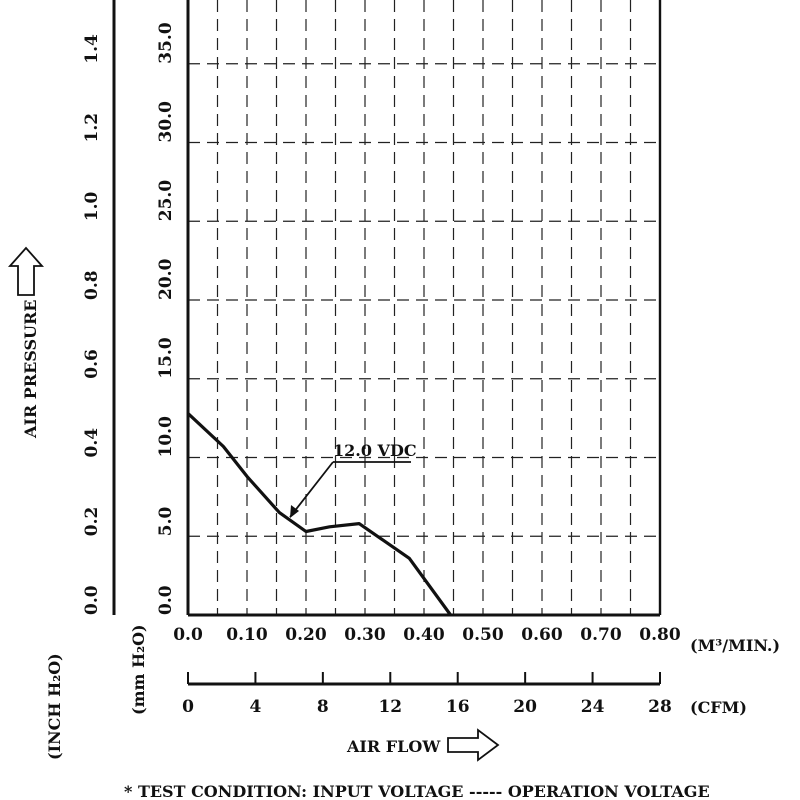 This screenshot has height=800, width=800. I want to click on y-tick-label-inch: 1.0, so click(92, 207).